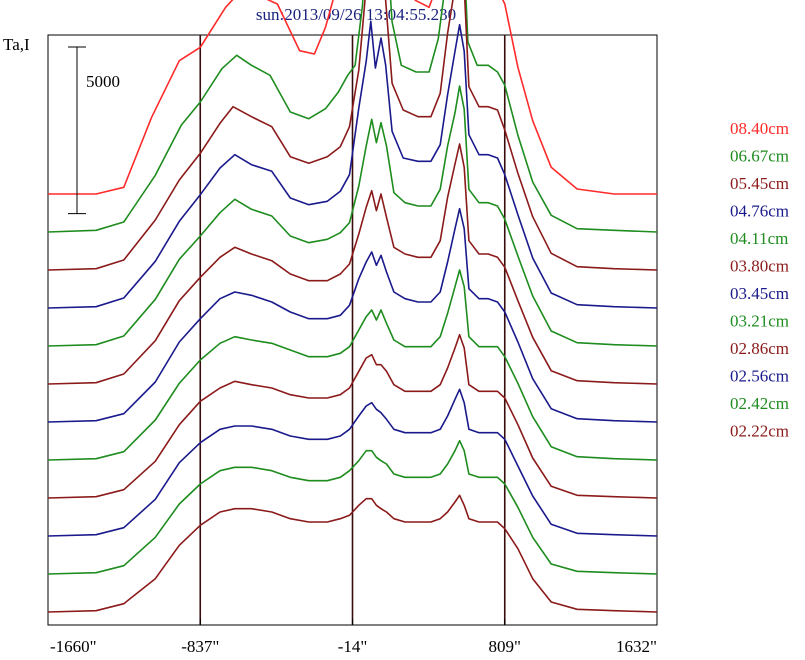 The height and width of the screenshot is (660, 805). What do you see at coordinates (759, 403) in the screenshot?
I see `legend-entry-02.42cm: 02.42cm` at bounding box center [759, 403].